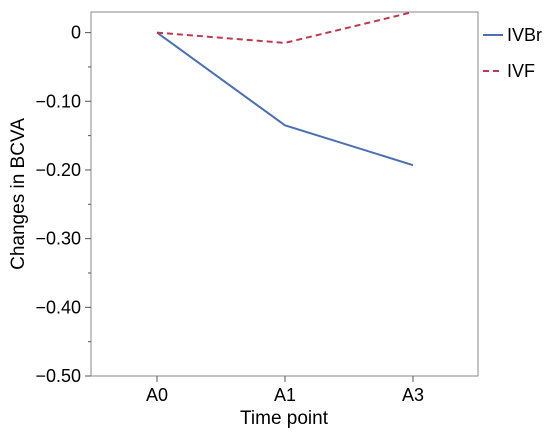  Describe the element at coordinates (58, 101) in the screenshot. I see `y-tick-label: −0.10` at that location.